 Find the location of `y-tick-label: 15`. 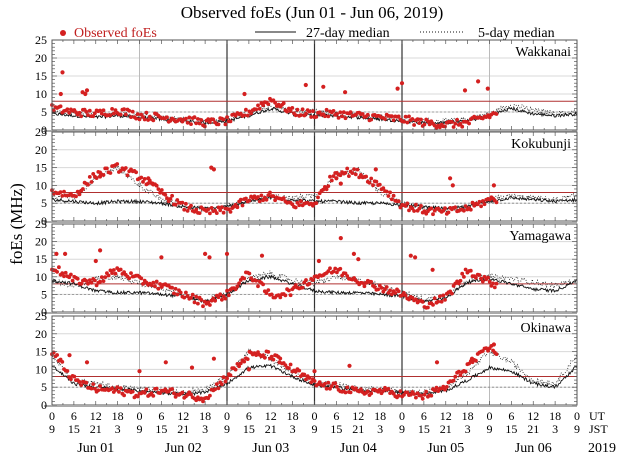

y-tick-label: 15 is located at coordinates (41, 352).